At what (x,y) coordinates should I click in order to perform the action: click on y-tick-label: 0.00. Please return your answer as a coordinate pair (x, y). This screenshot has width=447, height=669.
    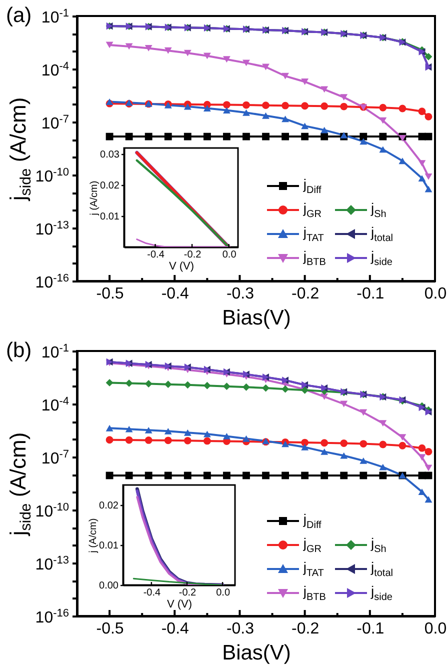
    Looking at the image, I should click on (109, 586).